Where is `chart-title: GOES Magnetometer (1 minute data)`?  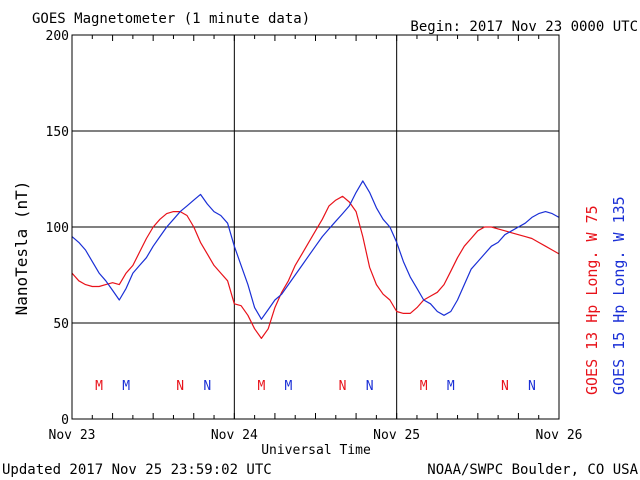 chart-title: GOES Magnetometer (1 minute data) is located at coordinates (171, 19).